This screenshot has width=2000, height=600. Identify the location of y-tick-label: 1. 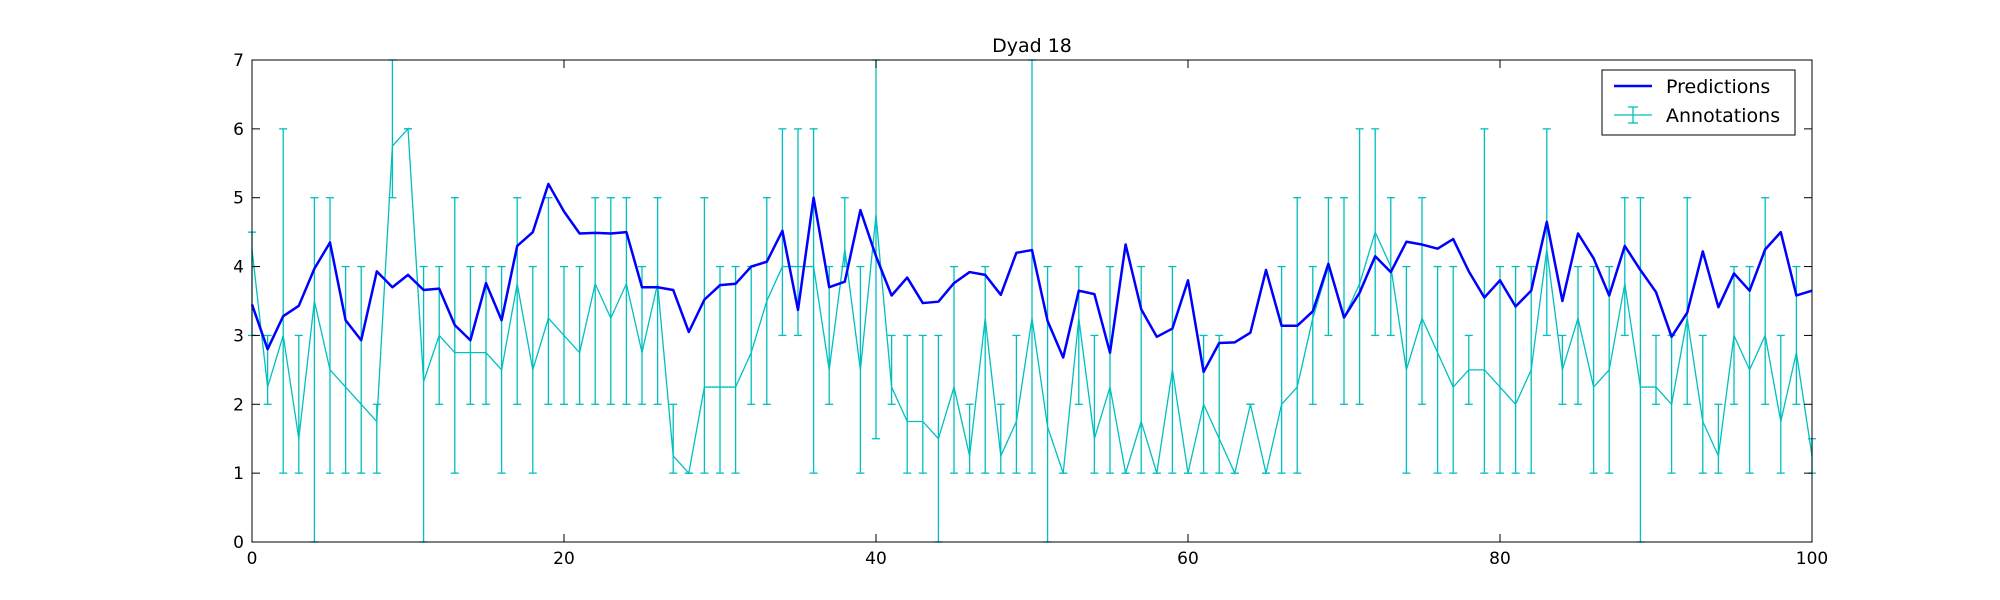
(238, 474).